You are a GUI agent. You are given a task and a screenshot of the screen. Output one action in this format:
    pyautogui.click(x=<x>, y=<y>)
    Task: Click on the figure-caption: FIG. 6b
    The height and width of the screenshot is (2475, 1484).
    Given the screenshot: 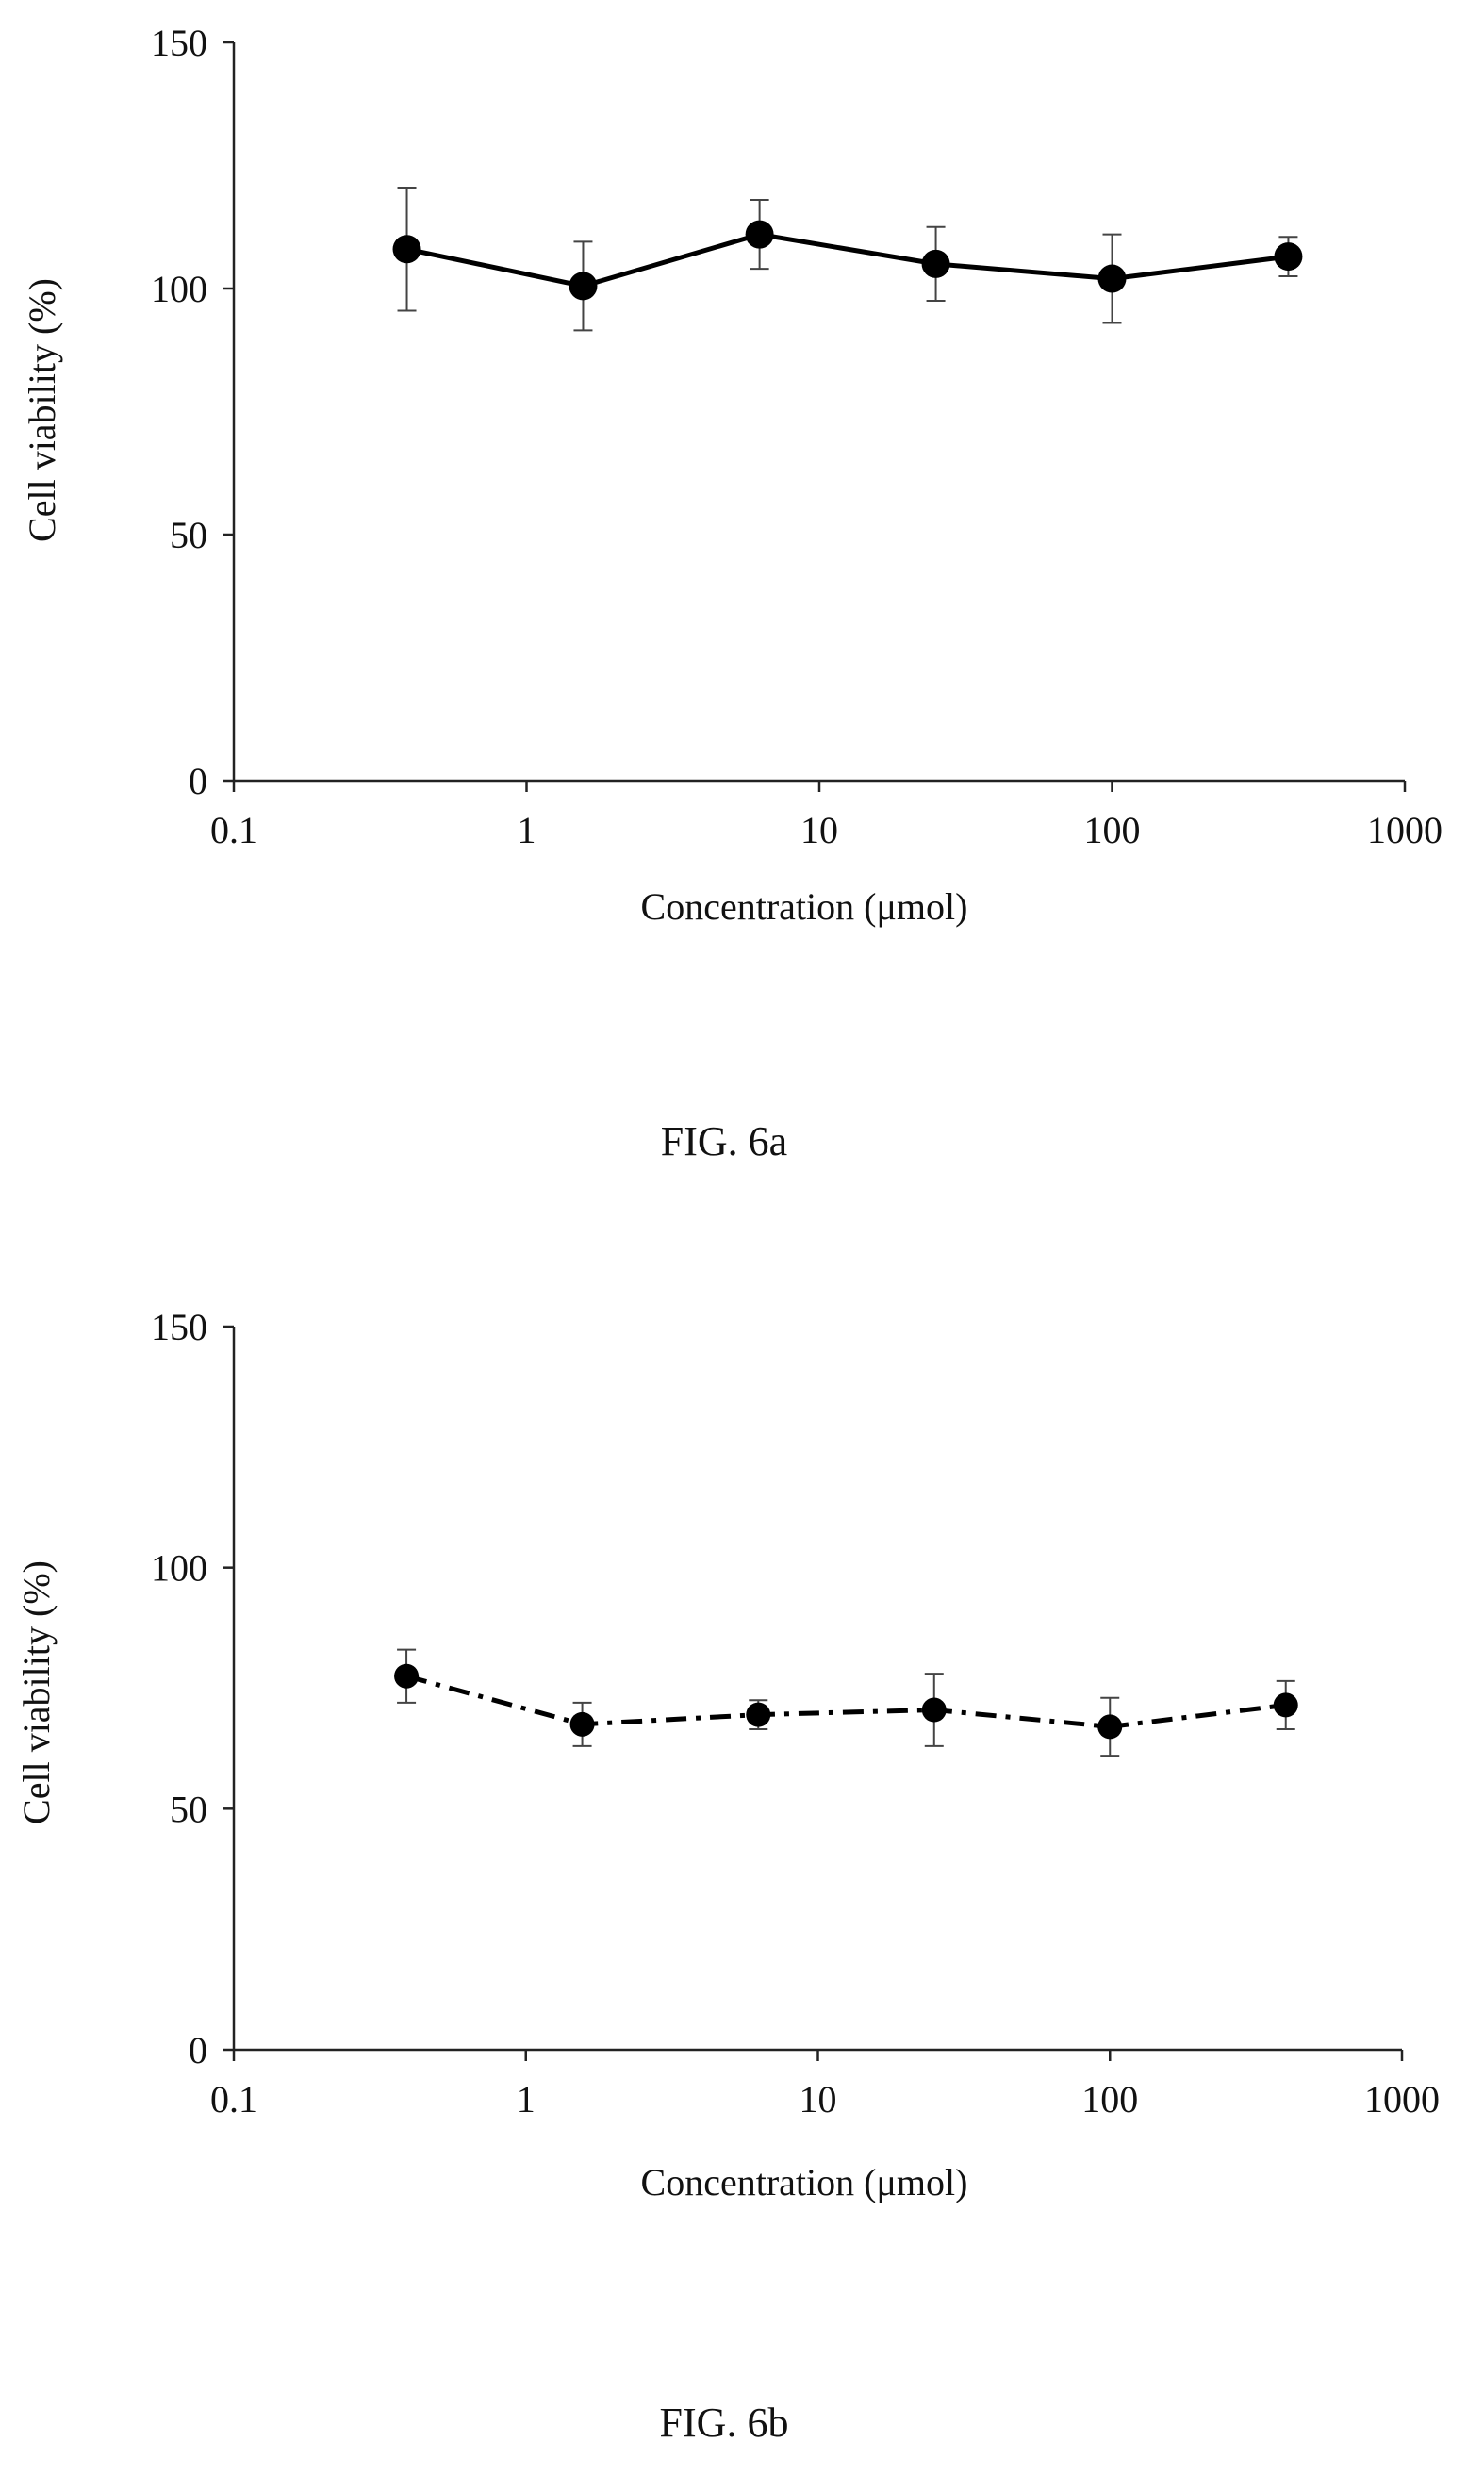 What is the action you would take?
    pyautogui.click(x=724, y=2423)
    